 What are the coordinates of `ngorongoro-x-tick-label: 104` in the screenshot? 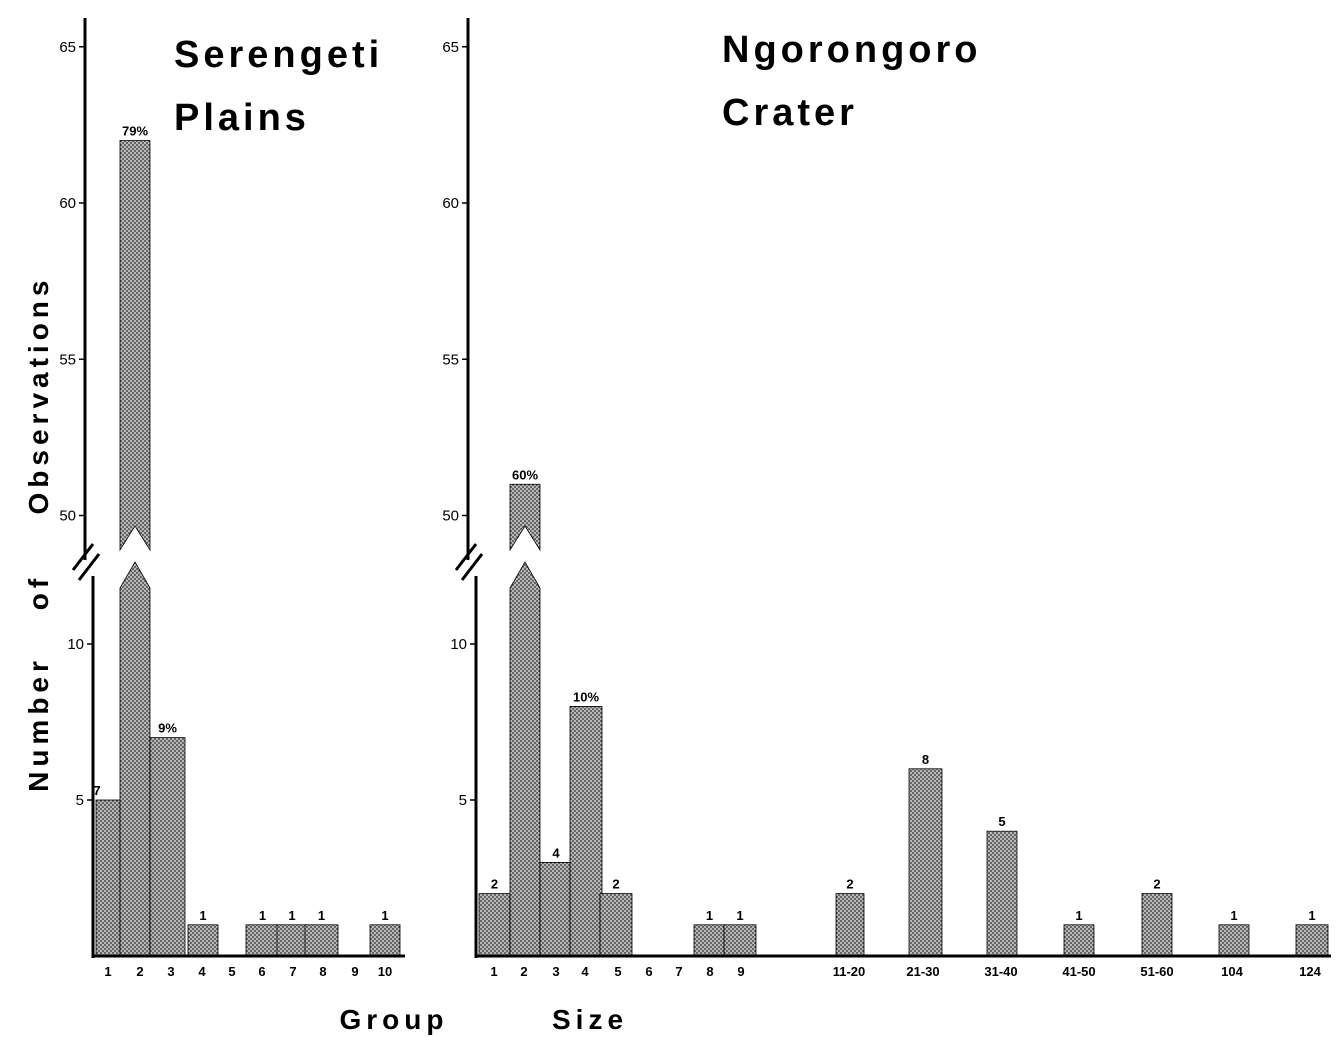 It's located at (1232, 971).